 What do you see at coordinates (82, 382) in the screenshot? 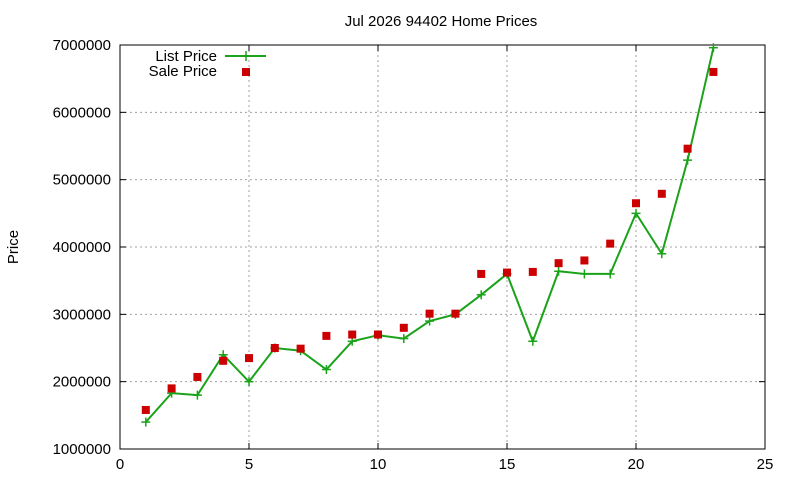
I see `y-tick-label: 2000000` at bounding box center [82, 382].